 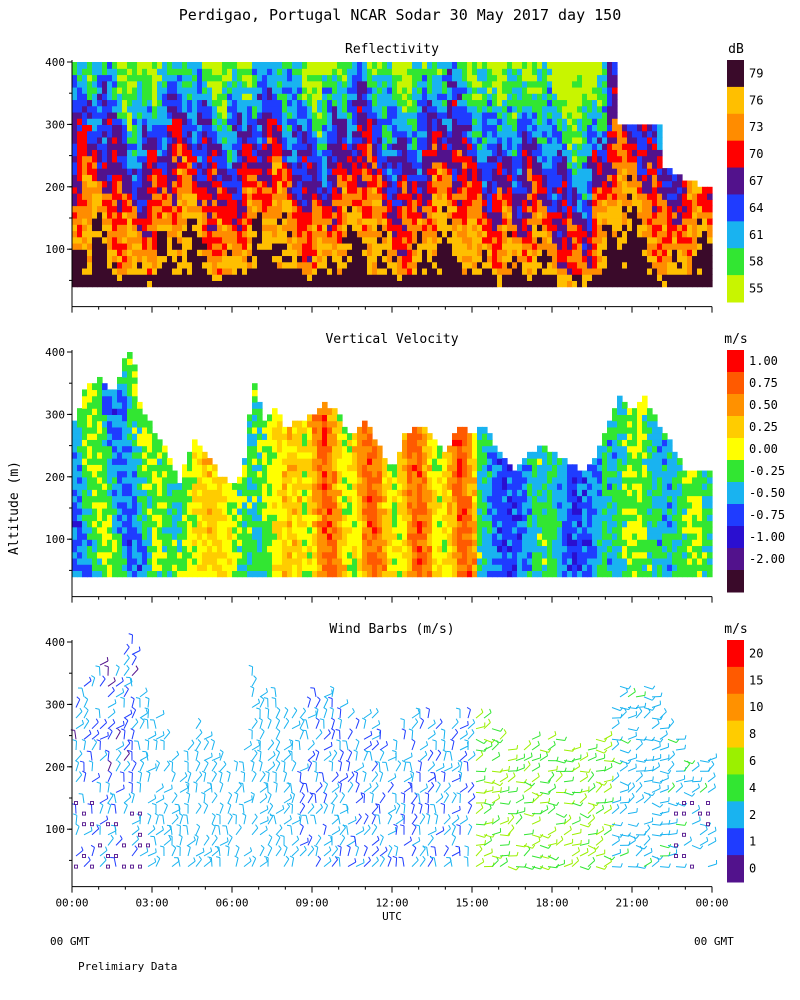 What do you see at coordinates (55, 124) in the screenshot?
I see `y-tick-label: 300` at bounding box center [55, 124].